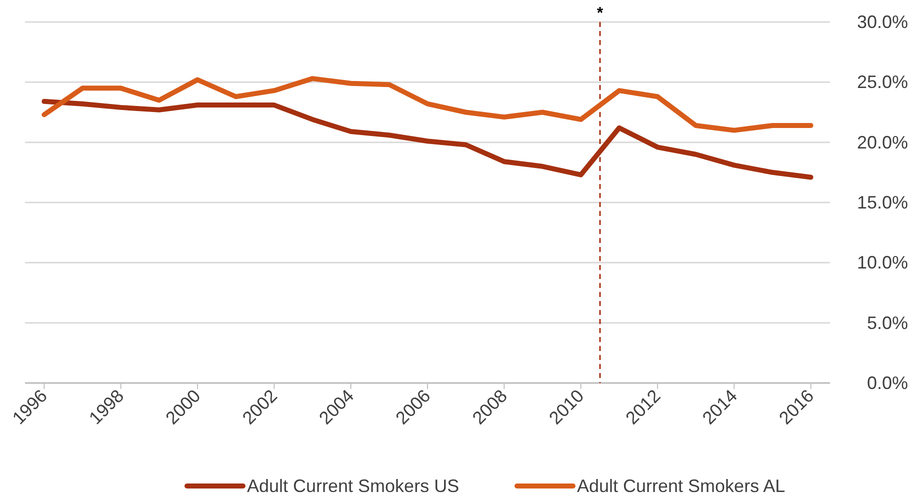  Describe the element at coordinates (887, 383) in the screenshot. I see `y-tick-label: 0.0%` at that location.